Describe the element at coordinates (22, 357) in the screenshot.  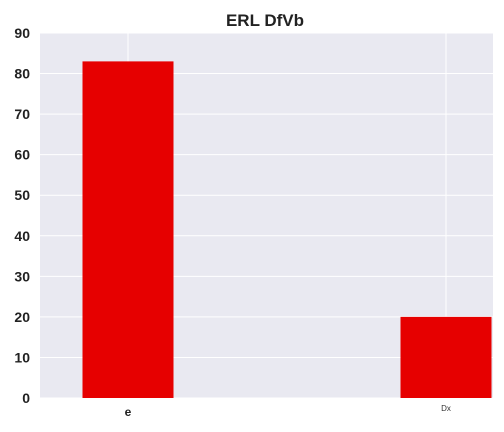
I see `y-tick-label: 10` at that location.